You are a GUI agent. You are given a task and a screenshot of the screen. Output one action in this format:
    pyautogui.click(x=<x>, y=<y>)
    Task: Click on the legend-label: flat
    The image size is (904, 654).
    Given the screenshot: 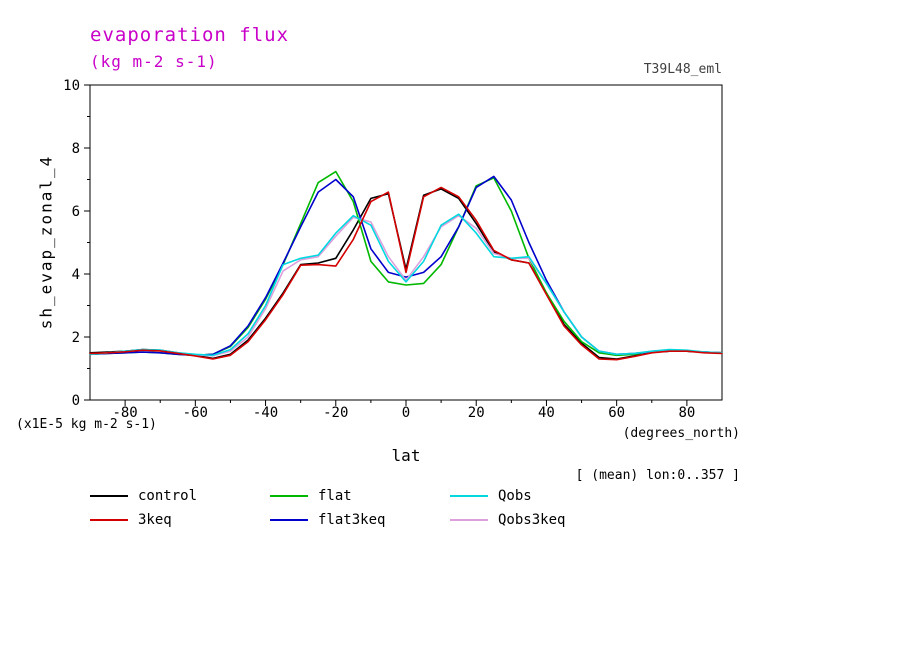 What is the action you would take?
    pyautogui.click(x=335, y=496)
    